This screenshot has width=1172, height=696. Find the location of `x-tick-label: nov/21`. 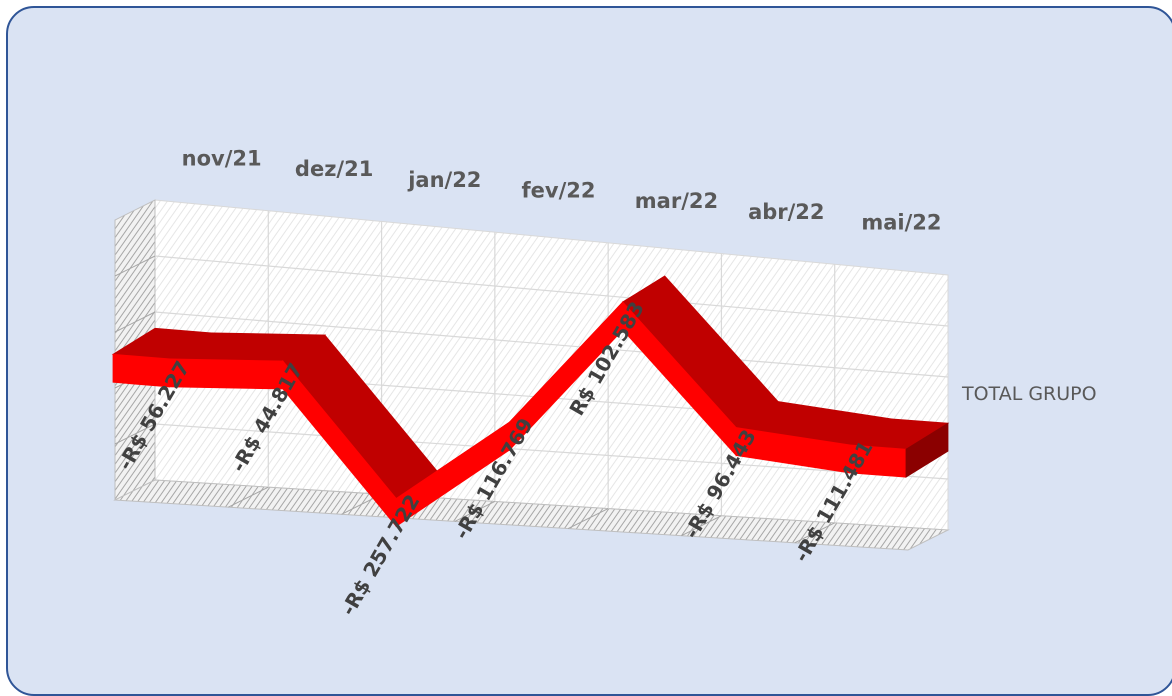

x-tick-label: nov/21 is located at coordinates (222, 158).